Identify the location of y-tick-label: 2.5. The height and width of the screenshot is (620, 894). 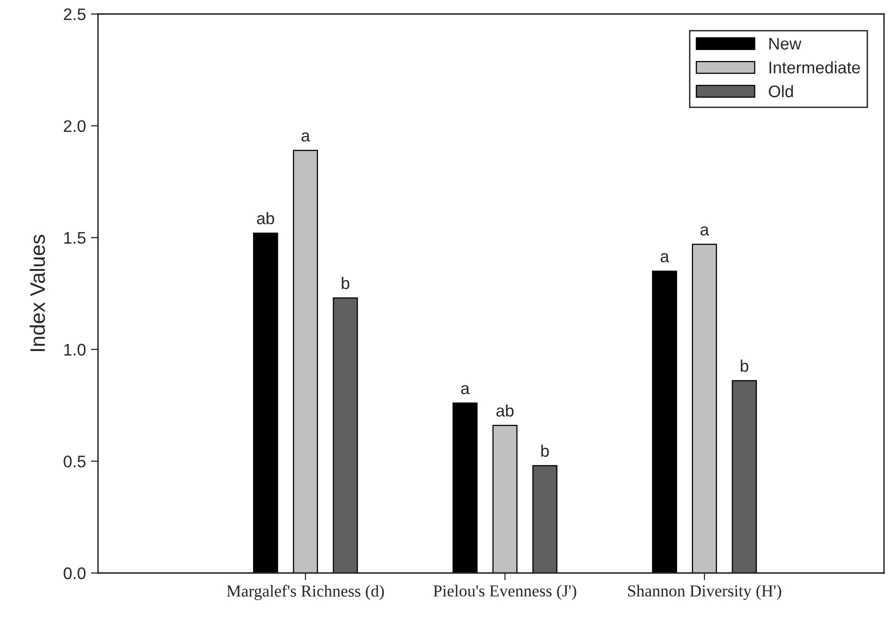
(75, 14).